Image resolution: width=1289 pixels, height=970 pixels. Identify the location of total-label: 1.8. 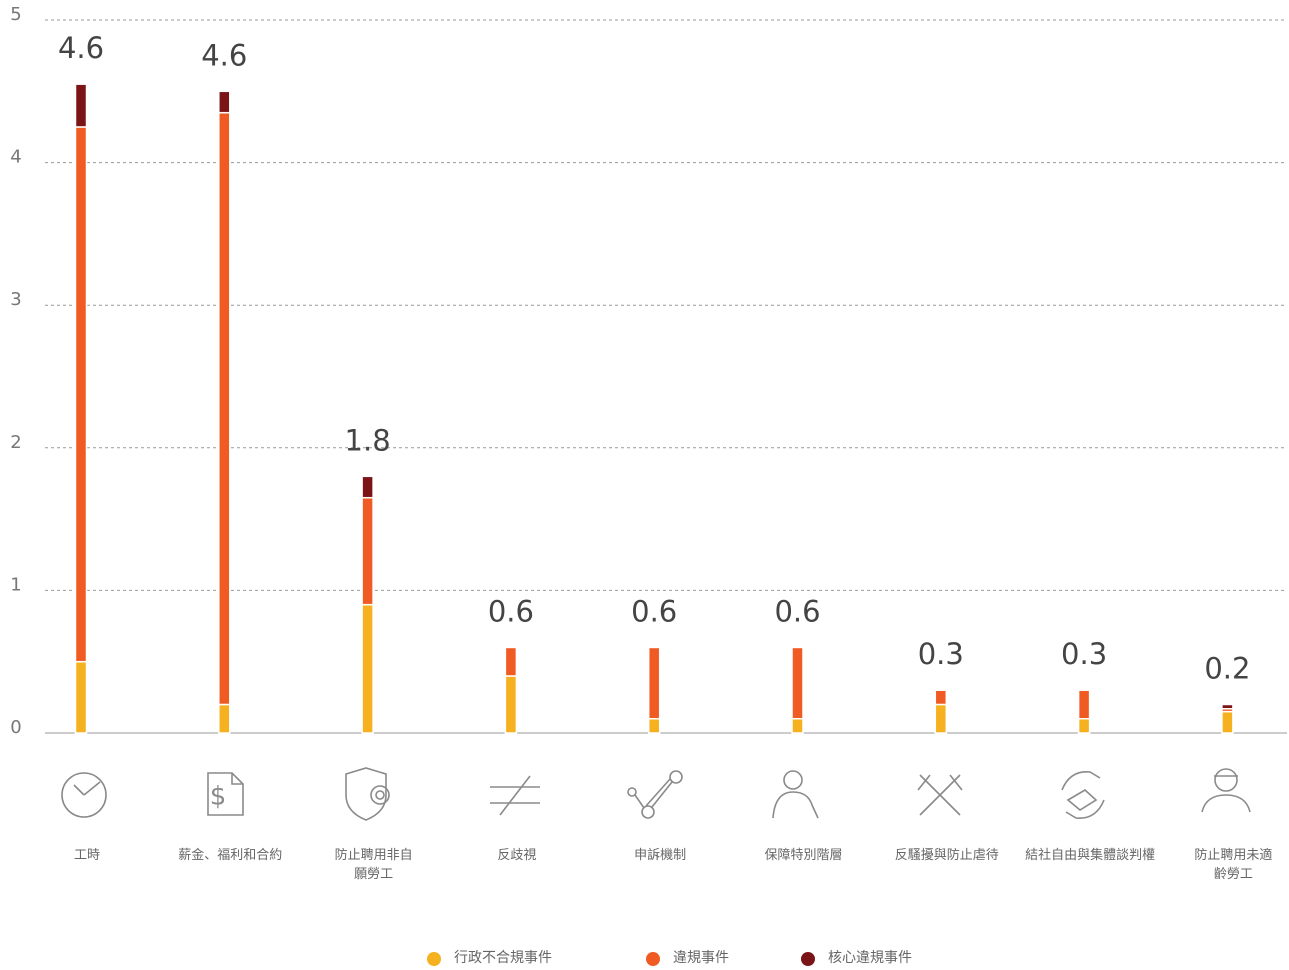
(368, 440).